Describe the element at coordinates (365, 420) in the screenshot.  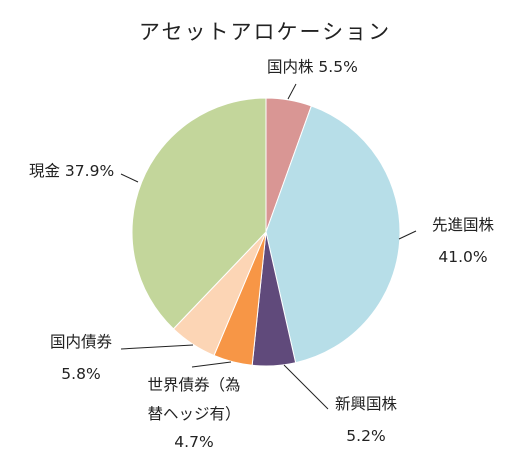
I see `slice-label-emerging-stocks: 新興国株 5.2%` at that location.